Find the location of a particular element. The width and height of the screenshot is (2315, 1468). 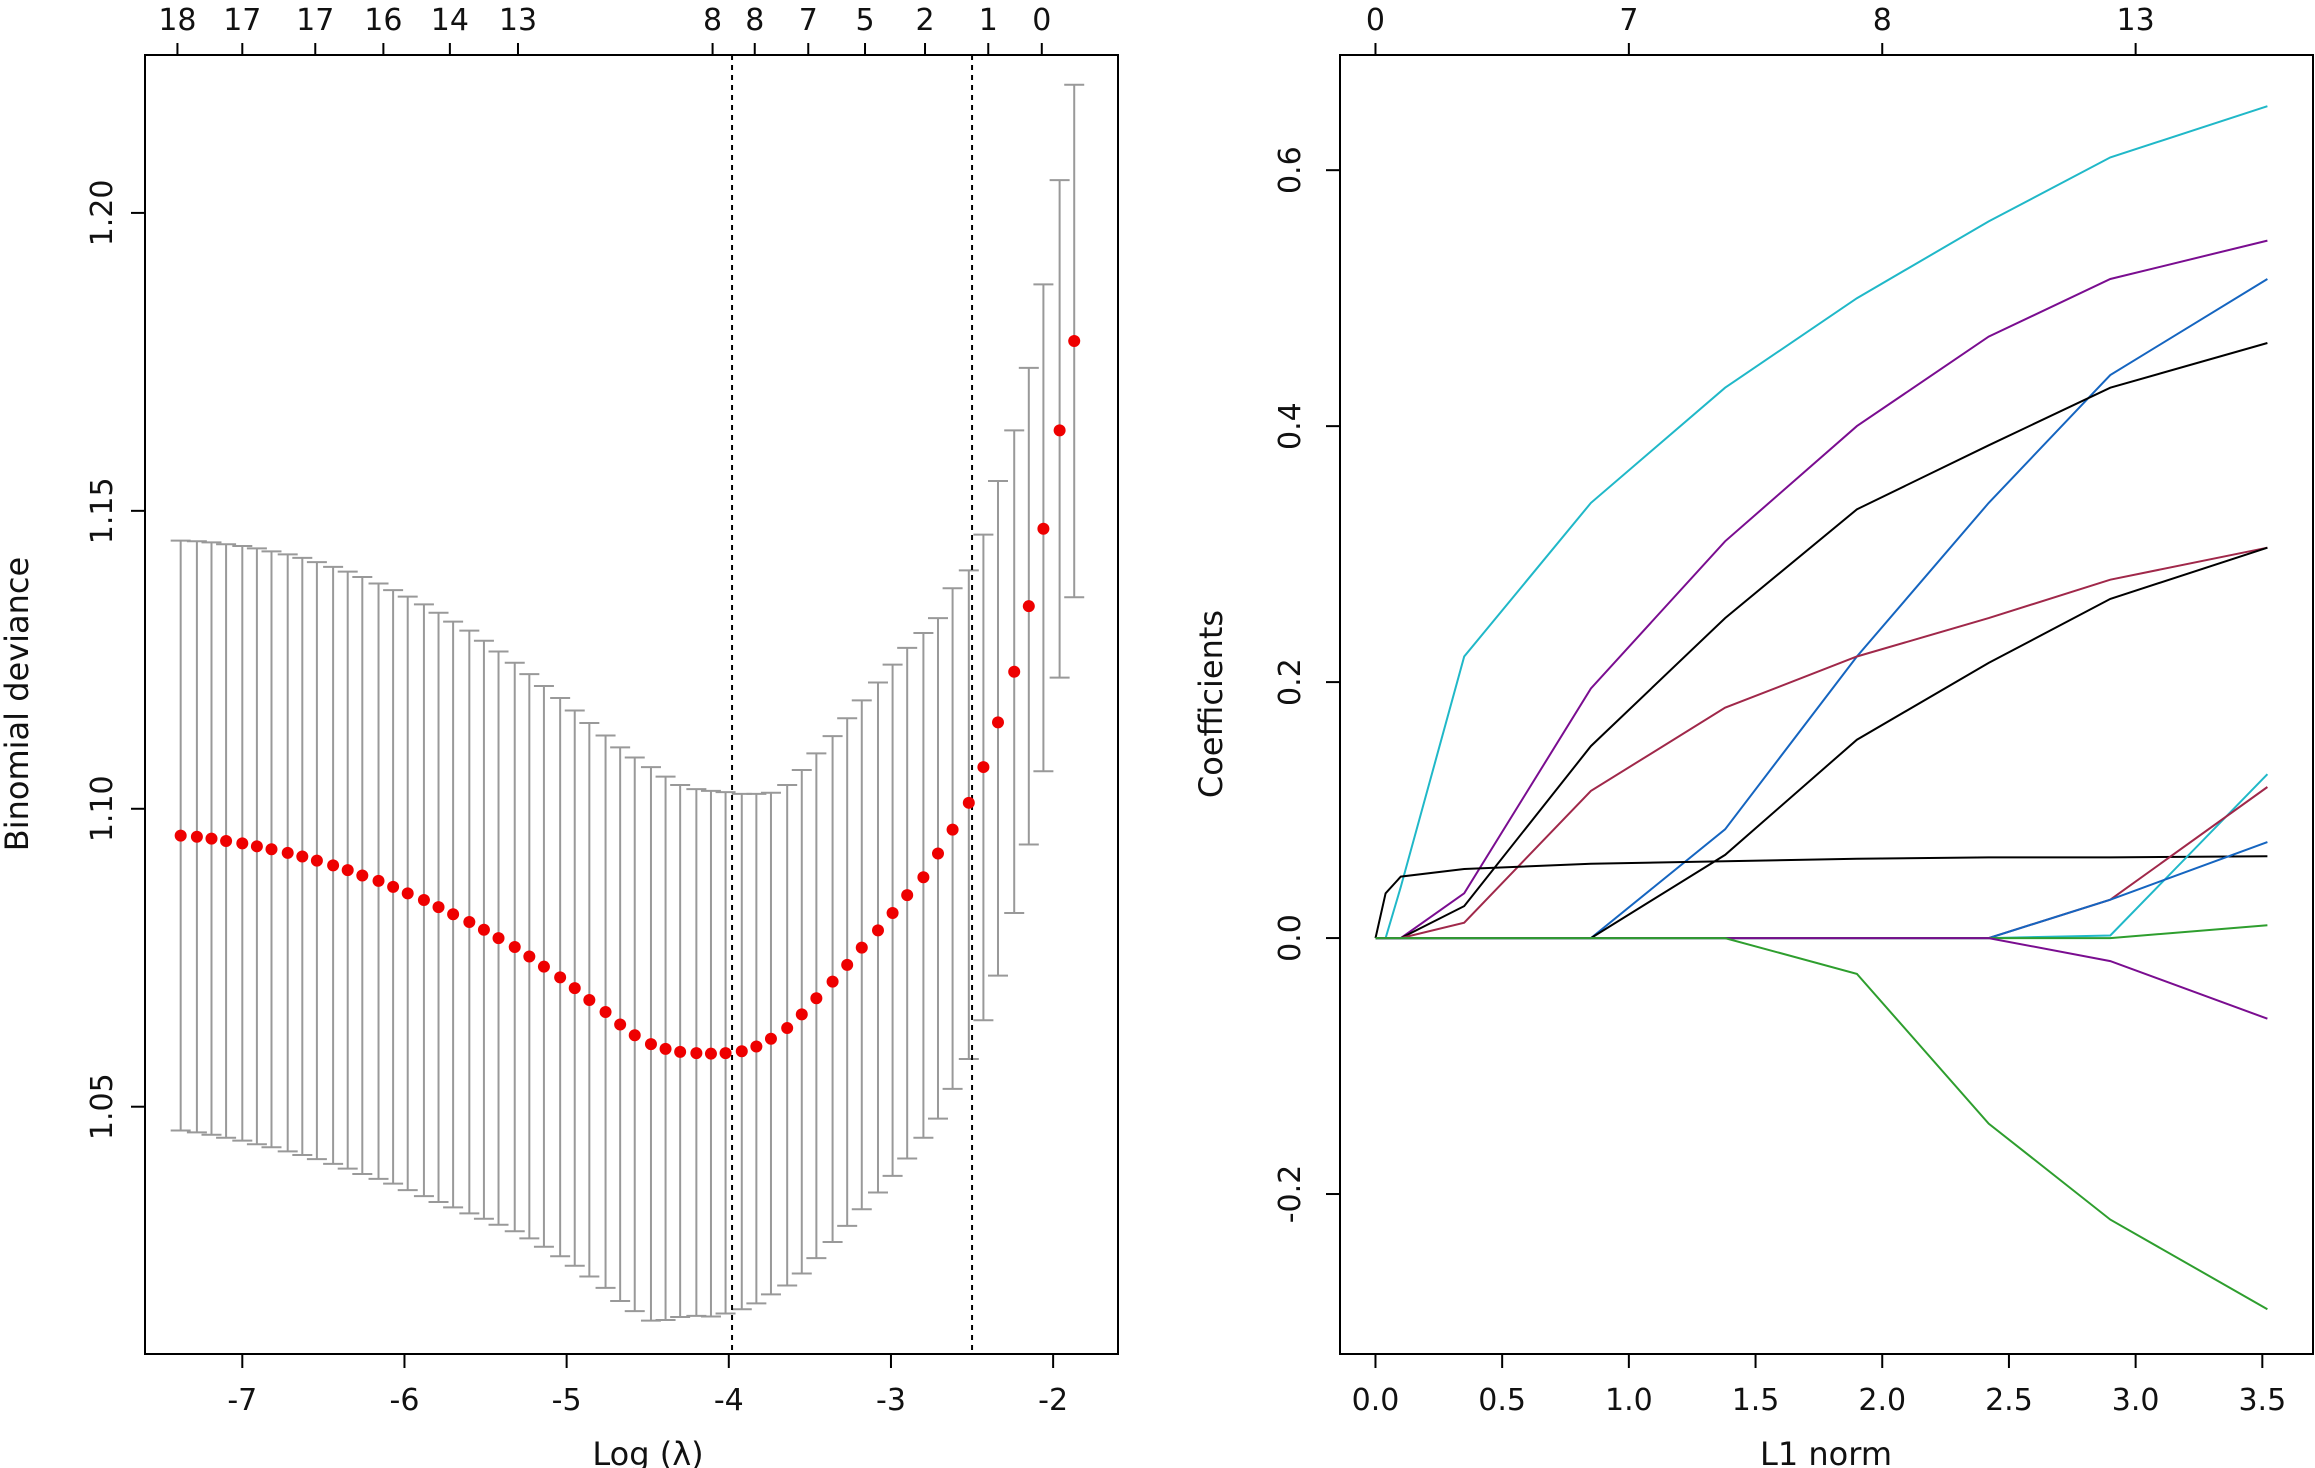

right-top-tick-label: 13 is located at coordinates (2136, 20).